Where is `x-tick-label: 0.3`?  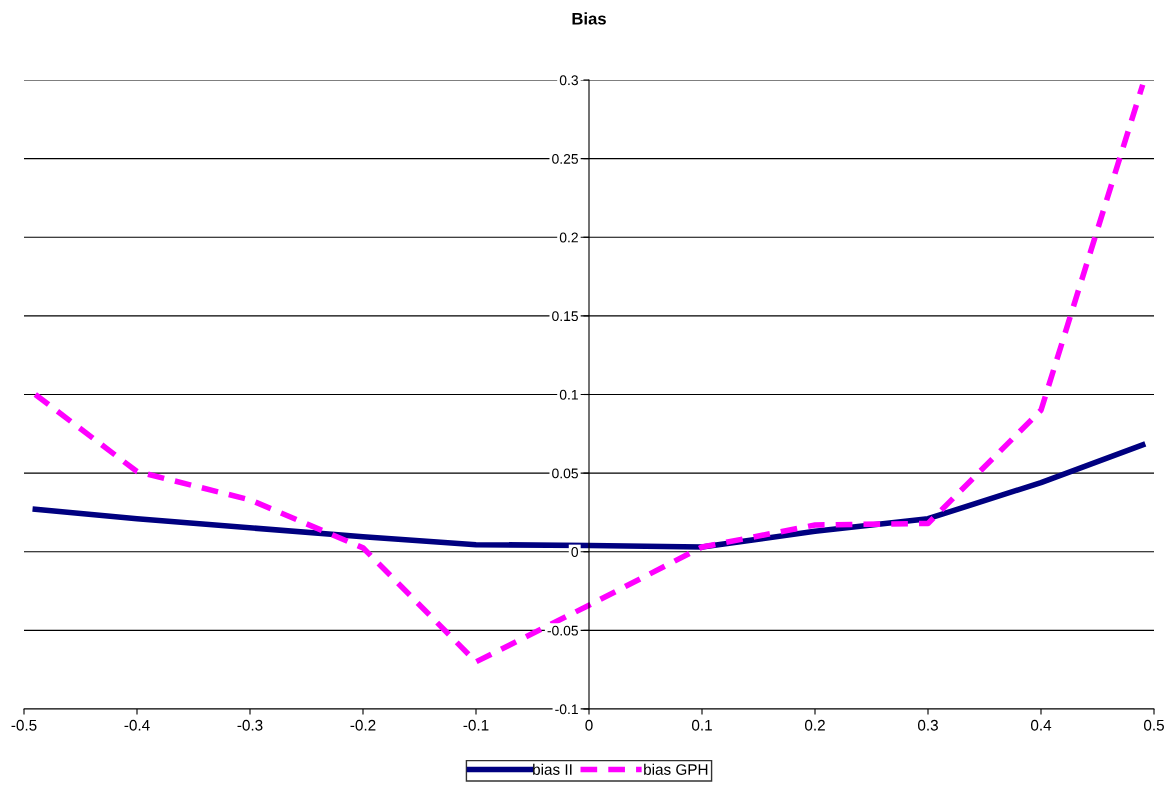 x-tick-label: 0.3 is located at coordinates (927, 725).